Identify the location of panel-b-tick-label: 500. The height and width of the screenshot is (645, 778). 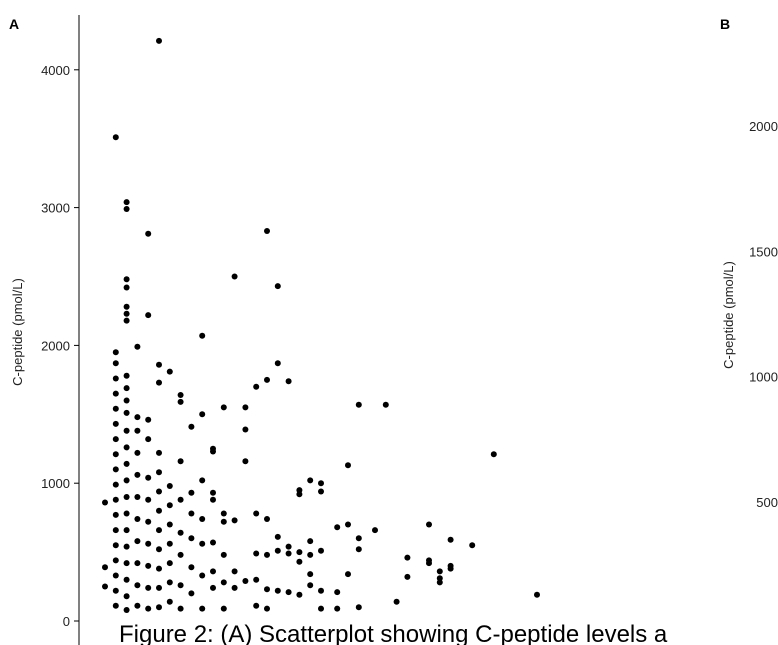
(767, 502).